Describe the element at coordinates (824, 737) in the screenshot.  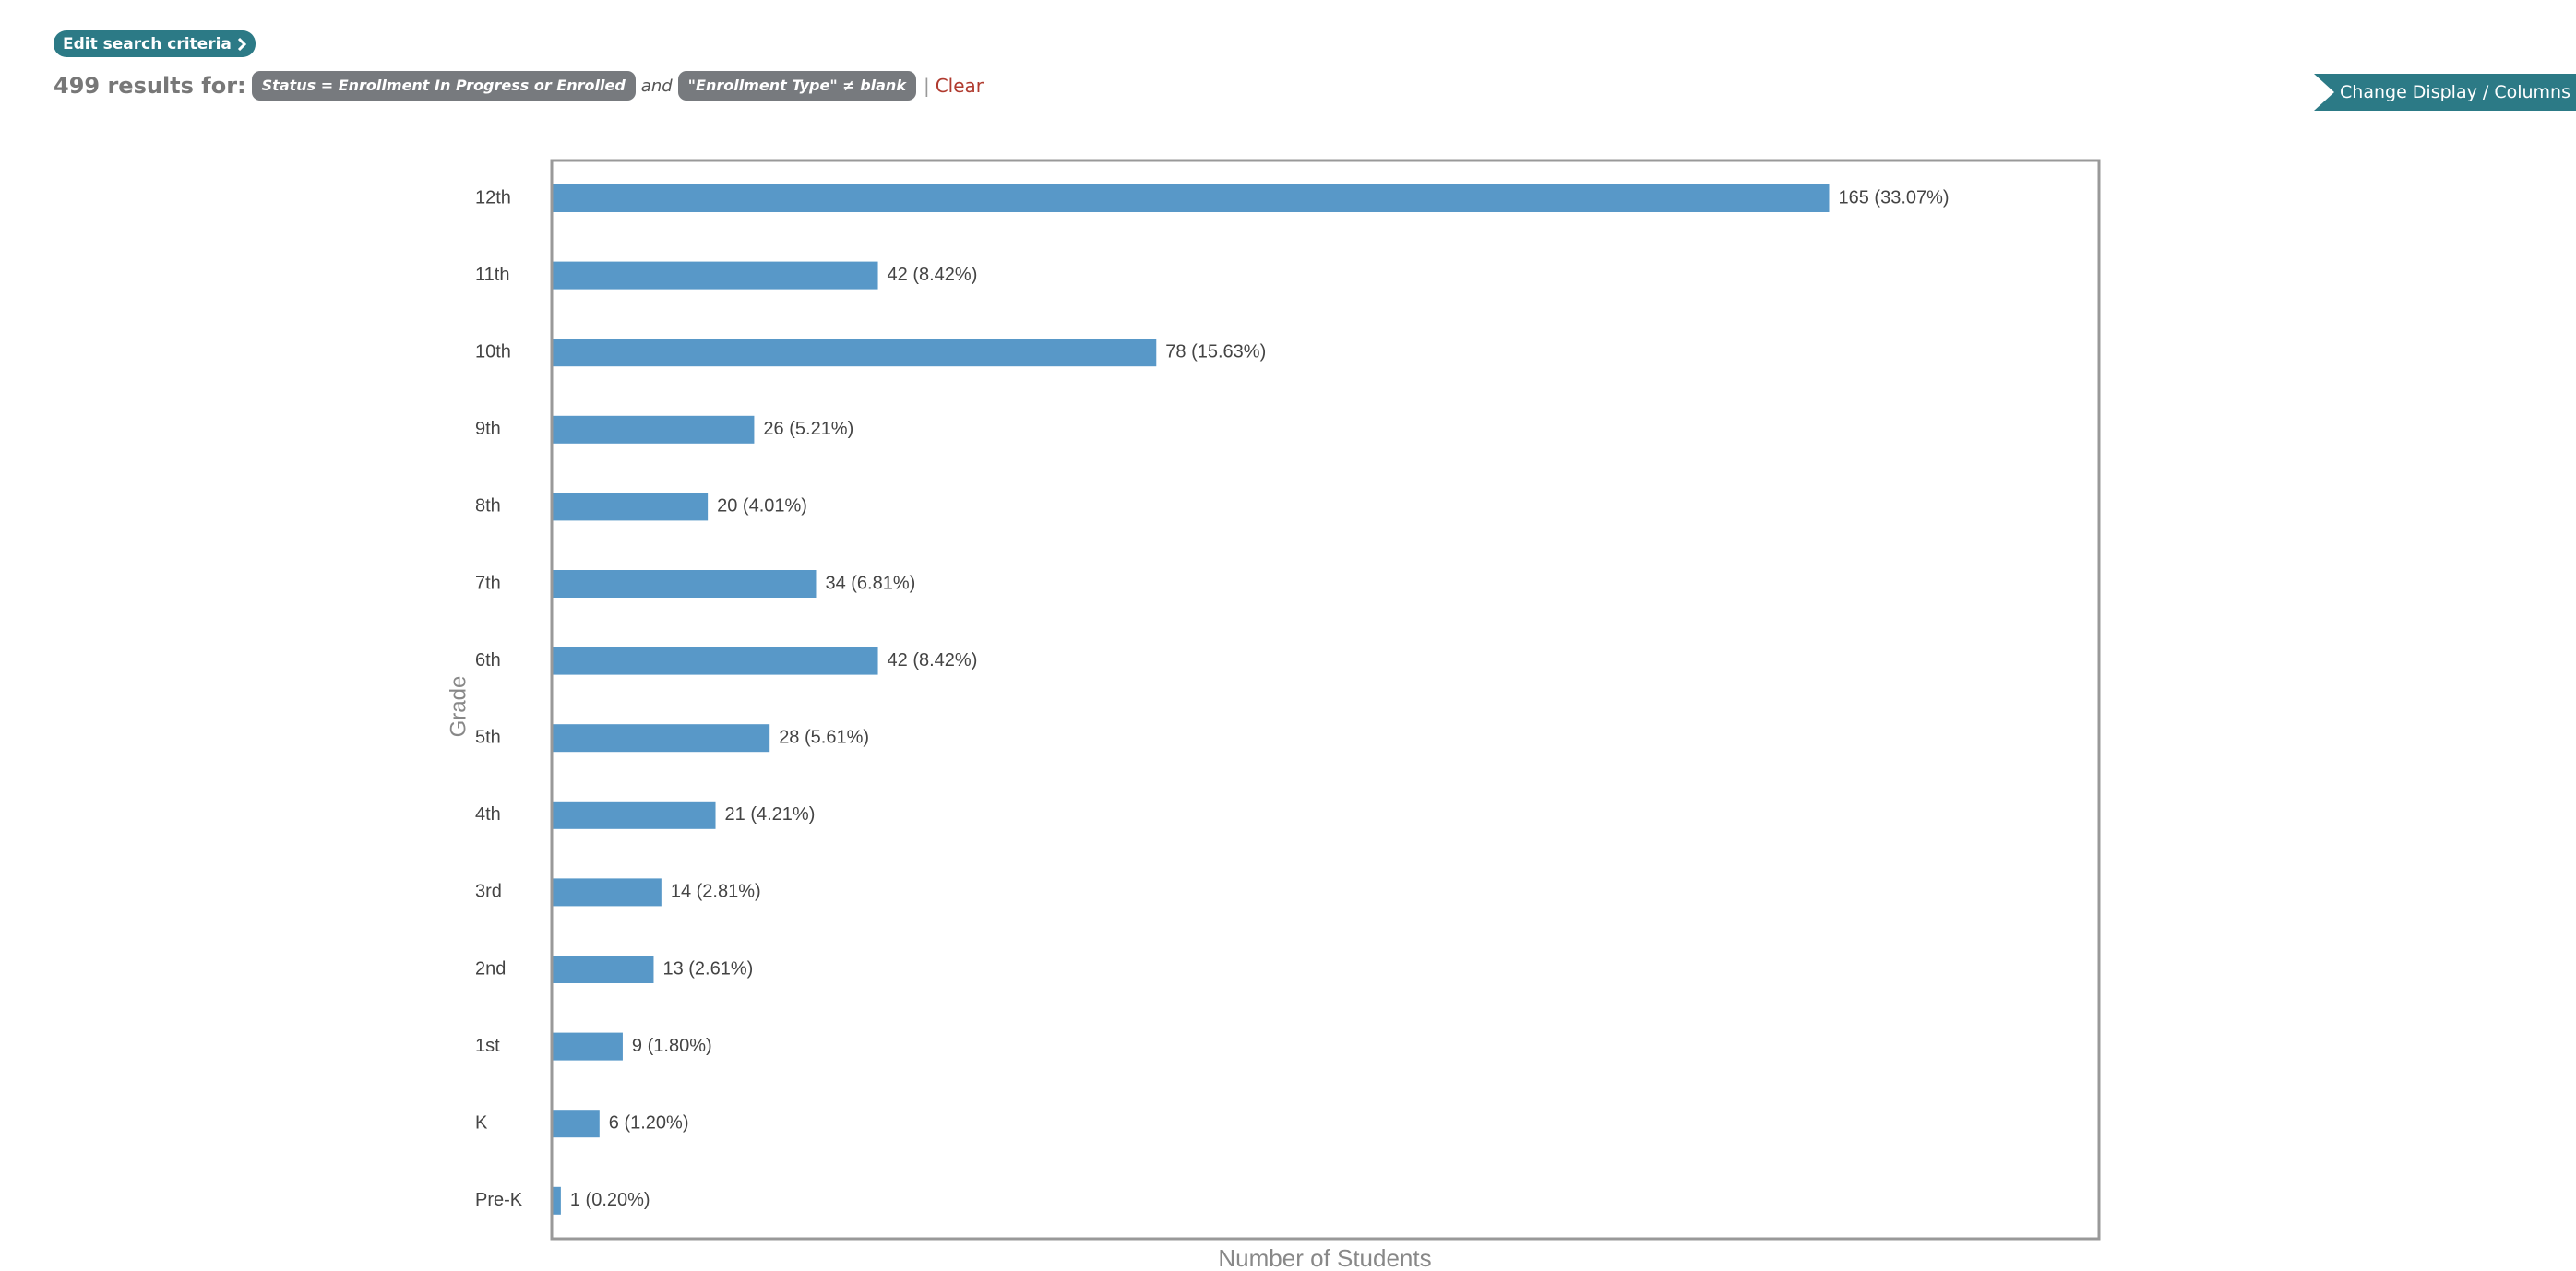
I see `data-label: 28 (5.61%)` at that location.